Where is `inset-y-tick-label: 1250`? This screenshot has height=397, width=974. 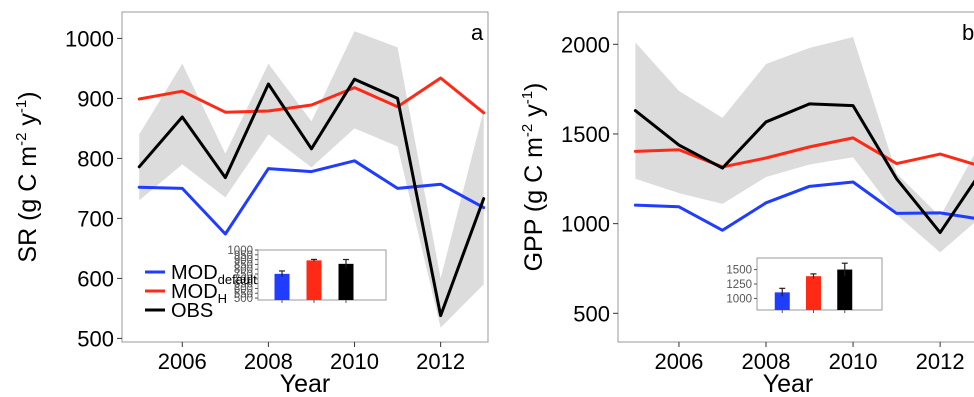
inset-y-tick-label: 1250 is located at coordinates (739, 285).